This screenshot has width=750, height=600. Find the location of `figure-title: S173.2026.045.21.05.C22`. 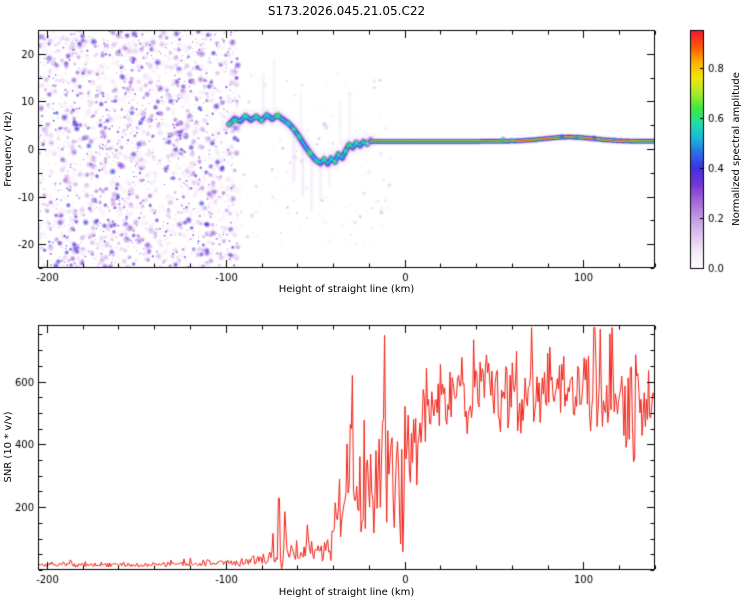

figure-title: S173.2026.045.21.05.C22 is located at coordinates (346, 11).